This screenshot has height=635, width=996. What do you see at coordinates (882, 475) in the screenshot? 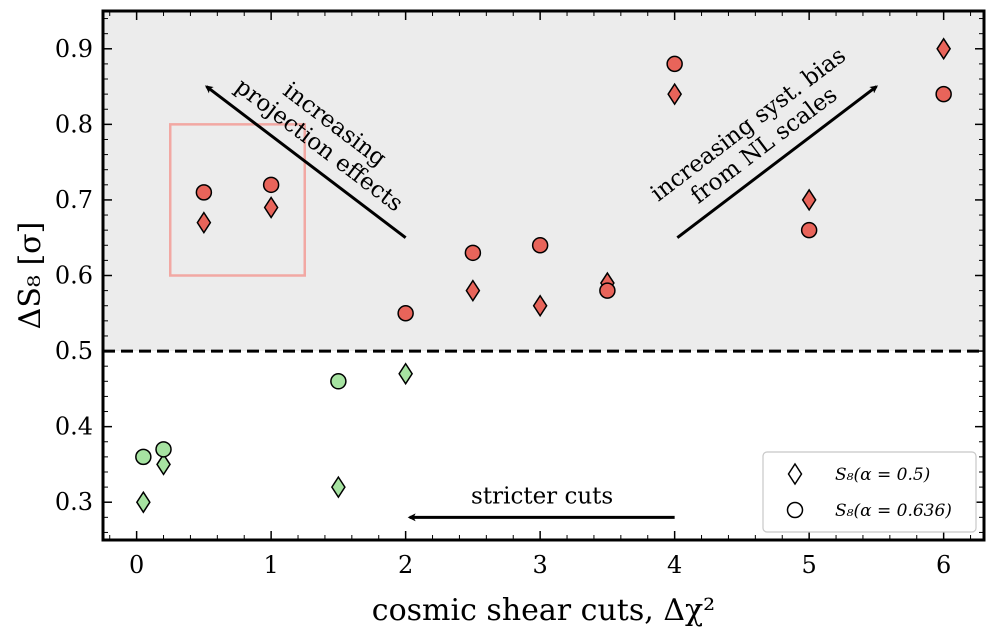
I see `legend-entry-label: S₈(α = 0.5)` at bounding box center [882, 475].